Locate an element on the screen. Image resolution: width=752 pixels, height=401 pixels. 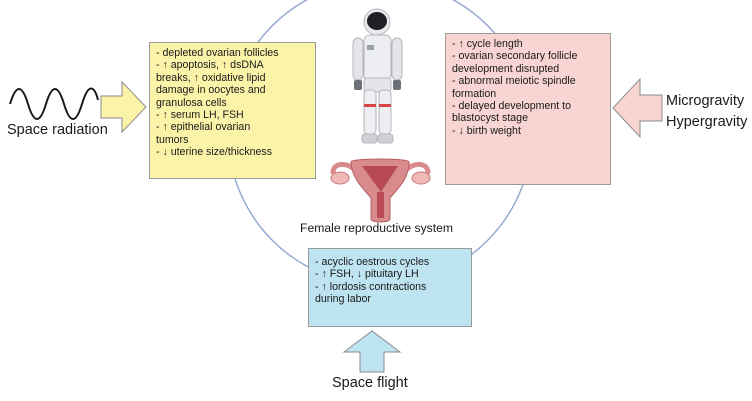
hypergravity-label: Hypergravity is located at coordinates (707, 122).